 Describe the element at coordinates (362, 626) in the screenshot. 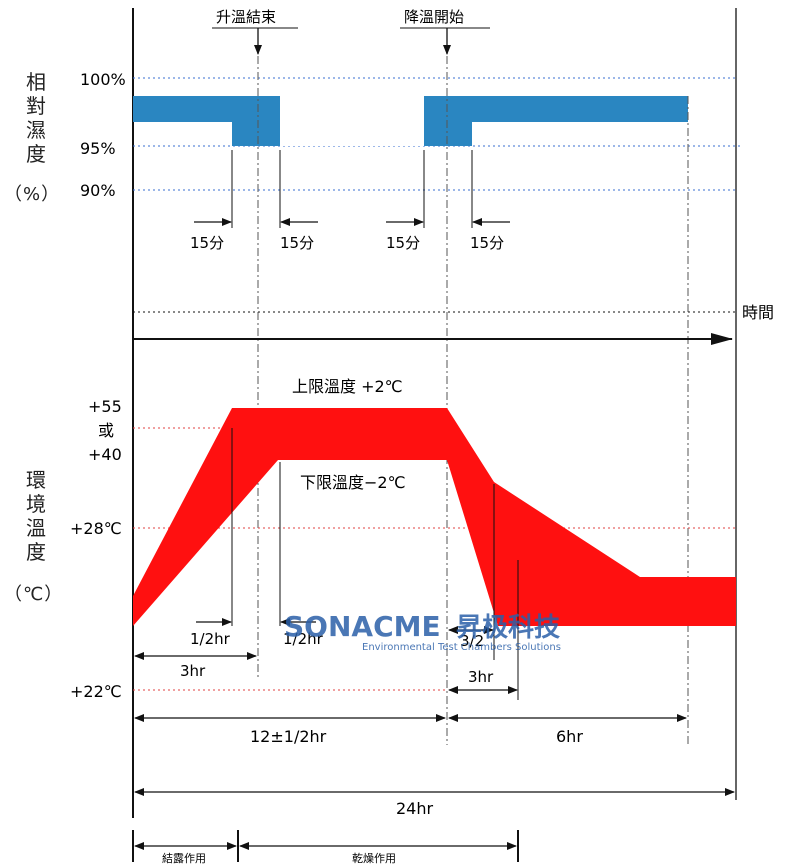

I see `watermark-brand: SONACME` at that location.